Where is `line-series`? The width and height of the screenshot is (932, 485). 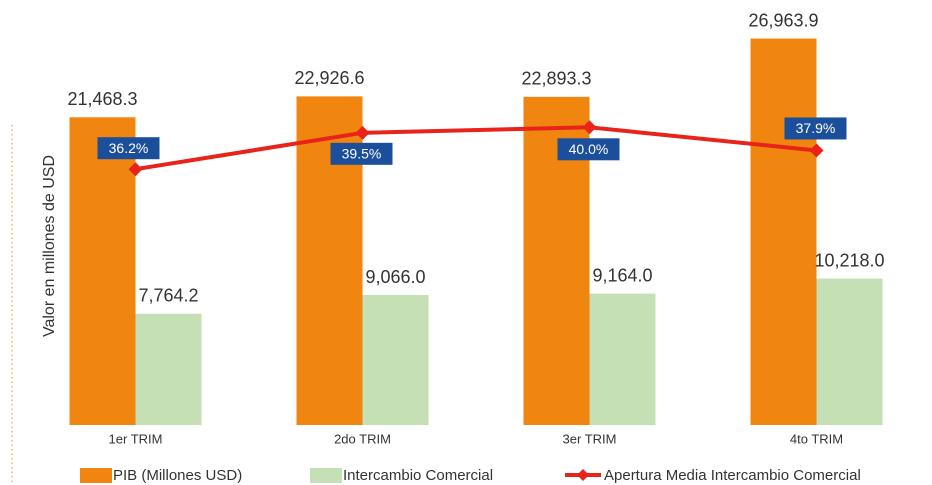
line-series is located at coordinates (476, 148).